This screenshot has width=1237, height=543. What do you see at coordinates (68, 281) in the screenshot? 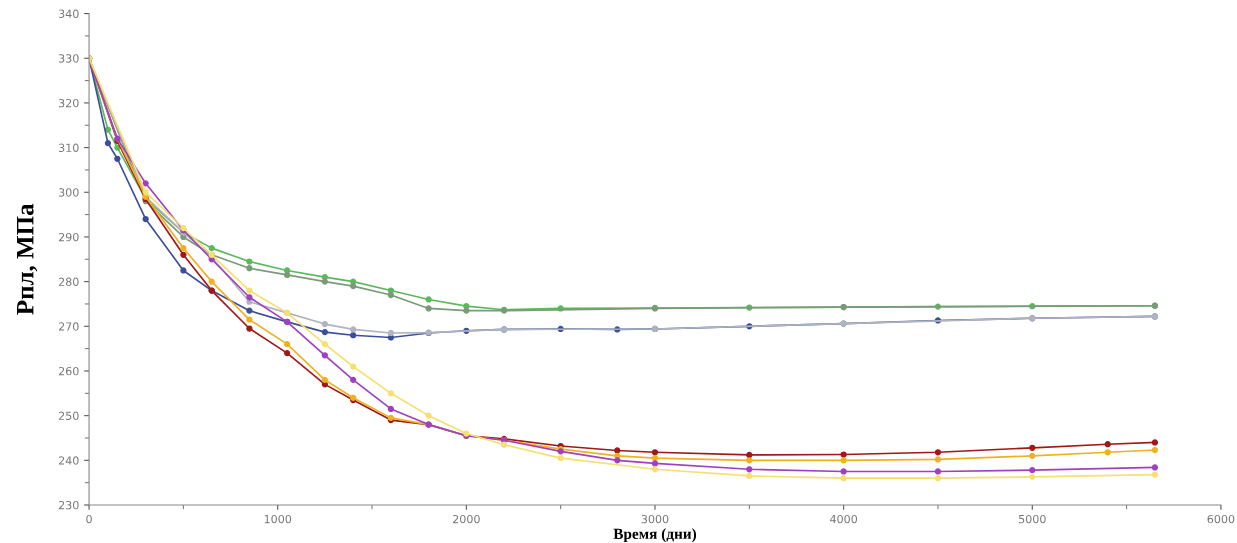
I see `y-tick-label: 280` at bounding box center [68, 281].